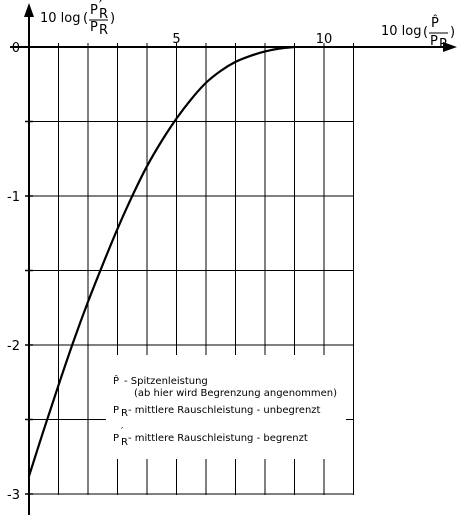  I want to click on y-title-denominator: P, so click(94, 27).